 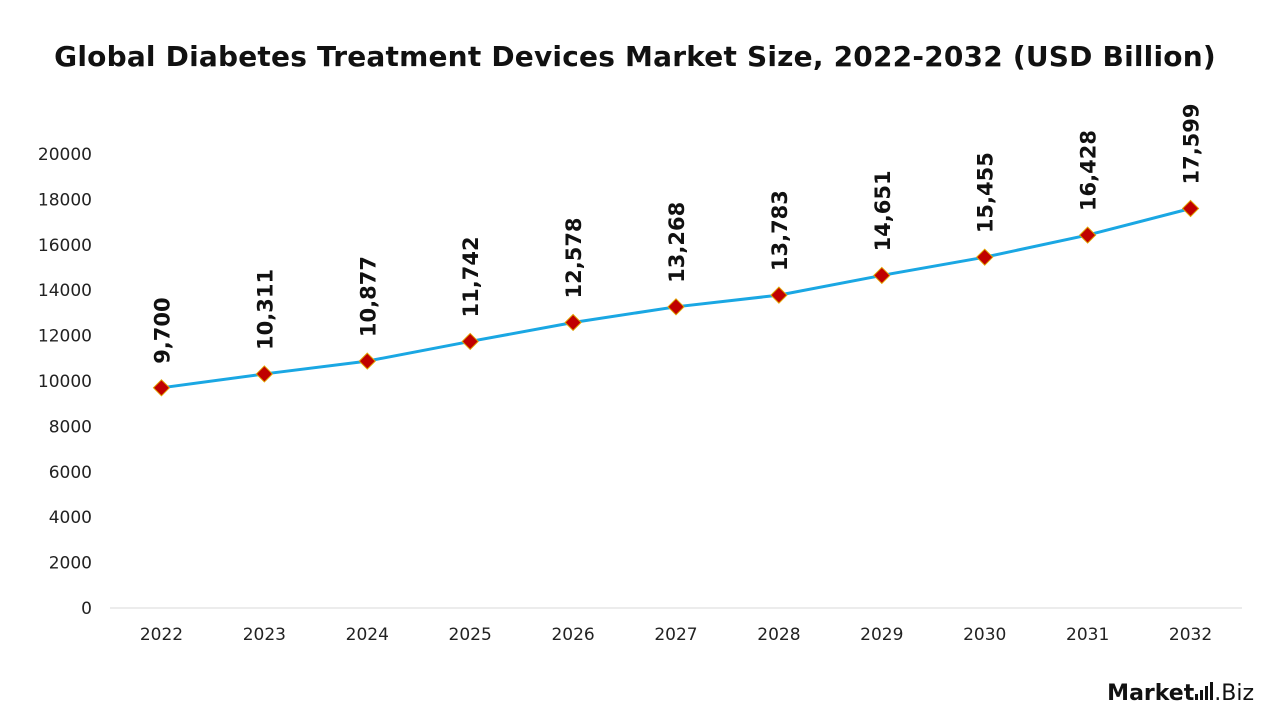 What do you see at coordinates (65, 337) in the screenshot?
I see `y-tick-label: 12000` at bounding box center [65, 337].